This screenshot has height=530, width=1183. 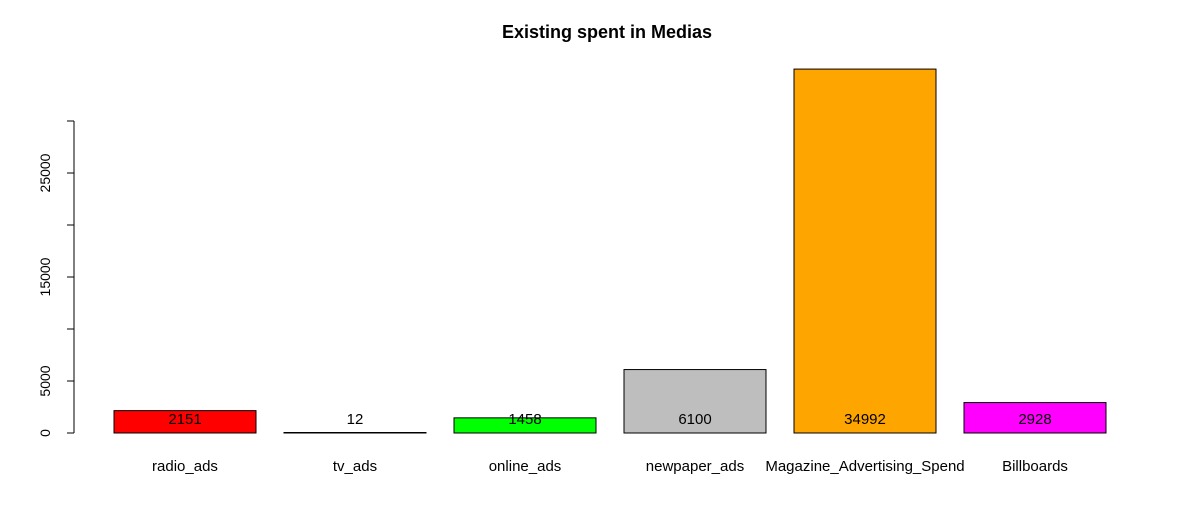 What do you see at coordinates (45, 433) in the screenshot?
I see `y-tick-label: 0` at bounding box center [45, 433].